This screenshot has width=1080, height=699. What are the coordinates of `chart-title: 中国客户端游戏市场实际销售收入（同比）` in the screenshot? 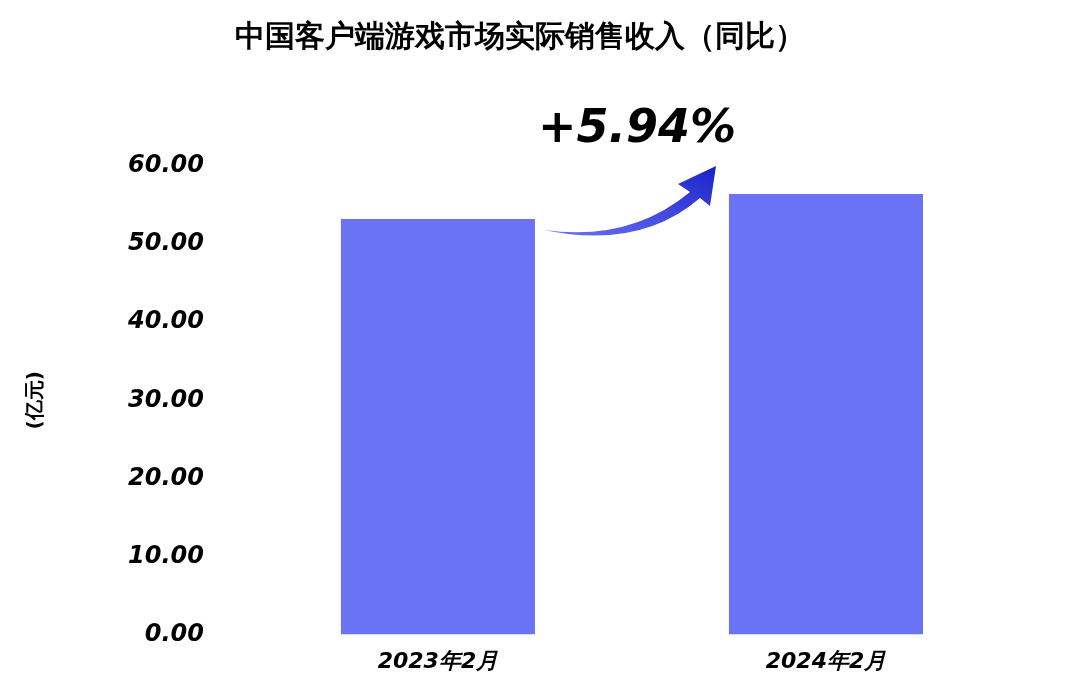 It's located at (520, 35).